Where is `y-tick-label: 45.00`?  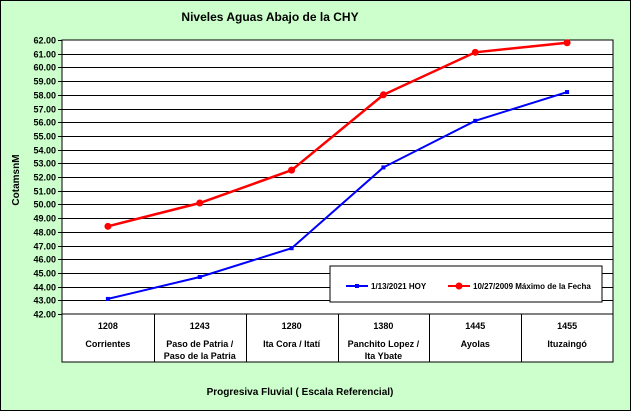 y-tick-label: 45.00 is located at coordinates (44, 274).